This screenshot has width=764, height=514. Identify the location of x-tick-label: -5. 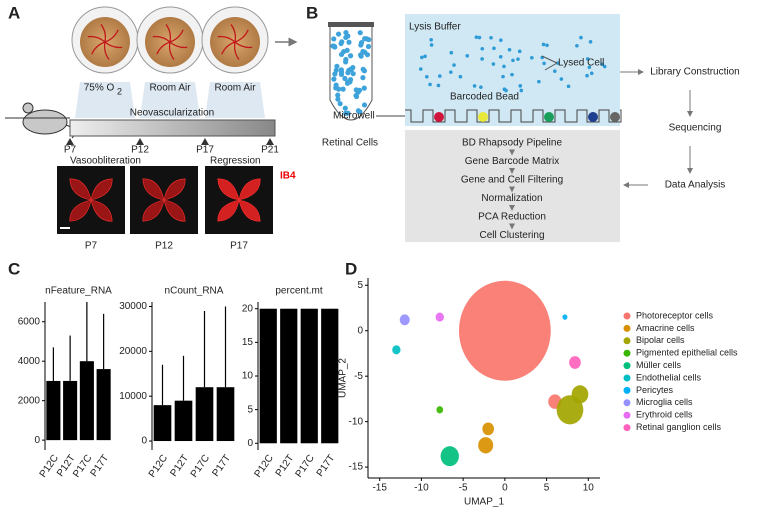
(463, 488).